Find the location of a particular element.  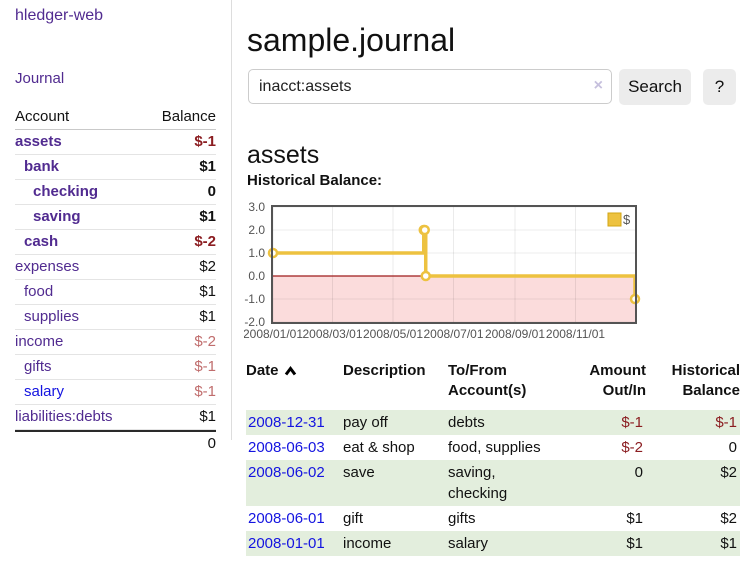

svg-text: 0.0 is located at coordinates (256, 276).